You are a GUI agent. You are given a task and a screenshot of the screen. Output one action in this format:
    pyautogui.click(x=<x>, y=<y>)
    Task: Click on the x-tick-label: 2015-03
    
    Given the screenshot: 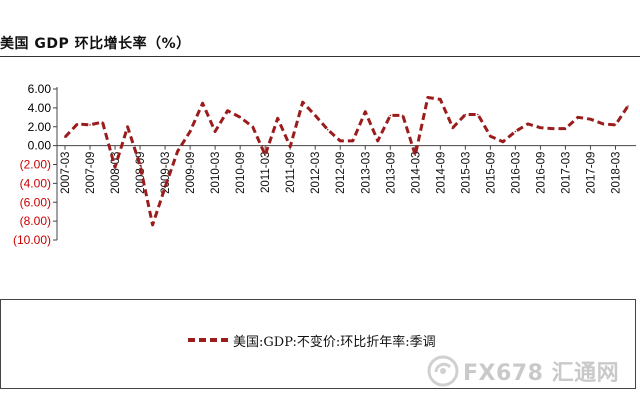 What is the action you would take?
    pyautogui.click(x=466, y=173)
    